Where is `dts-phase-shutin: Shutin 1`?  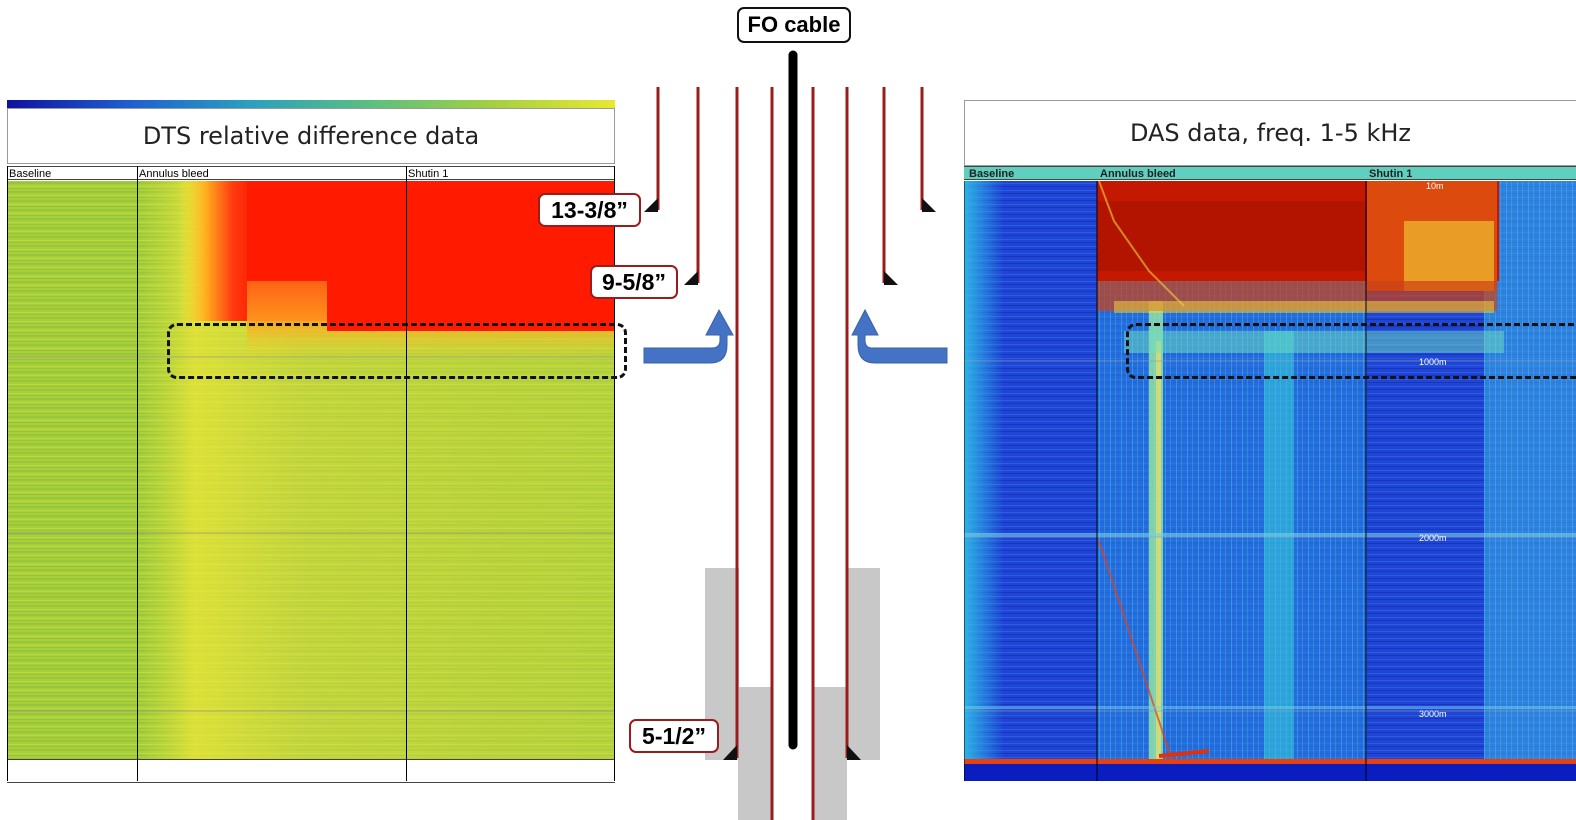
dts-phase-shutin: Shutin 1 is located at coordinates (428, 174).